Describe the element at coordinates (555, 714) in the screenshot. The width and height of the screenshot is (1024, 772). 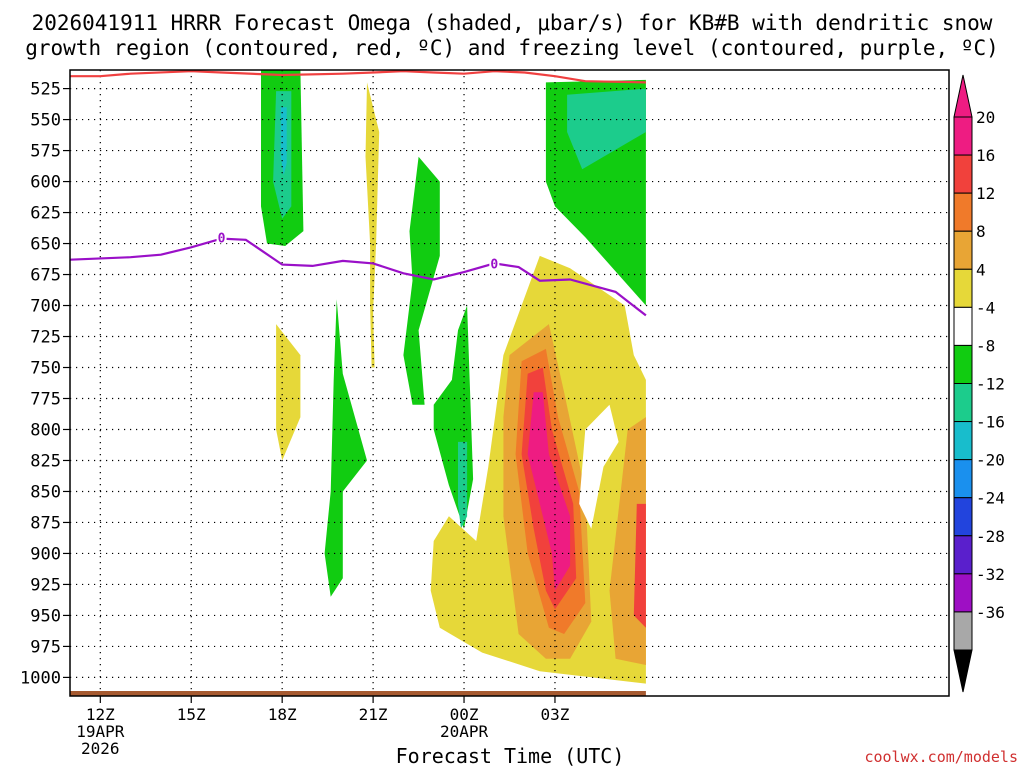
I see `x-tick-label-03Z: 03Z` at that location.